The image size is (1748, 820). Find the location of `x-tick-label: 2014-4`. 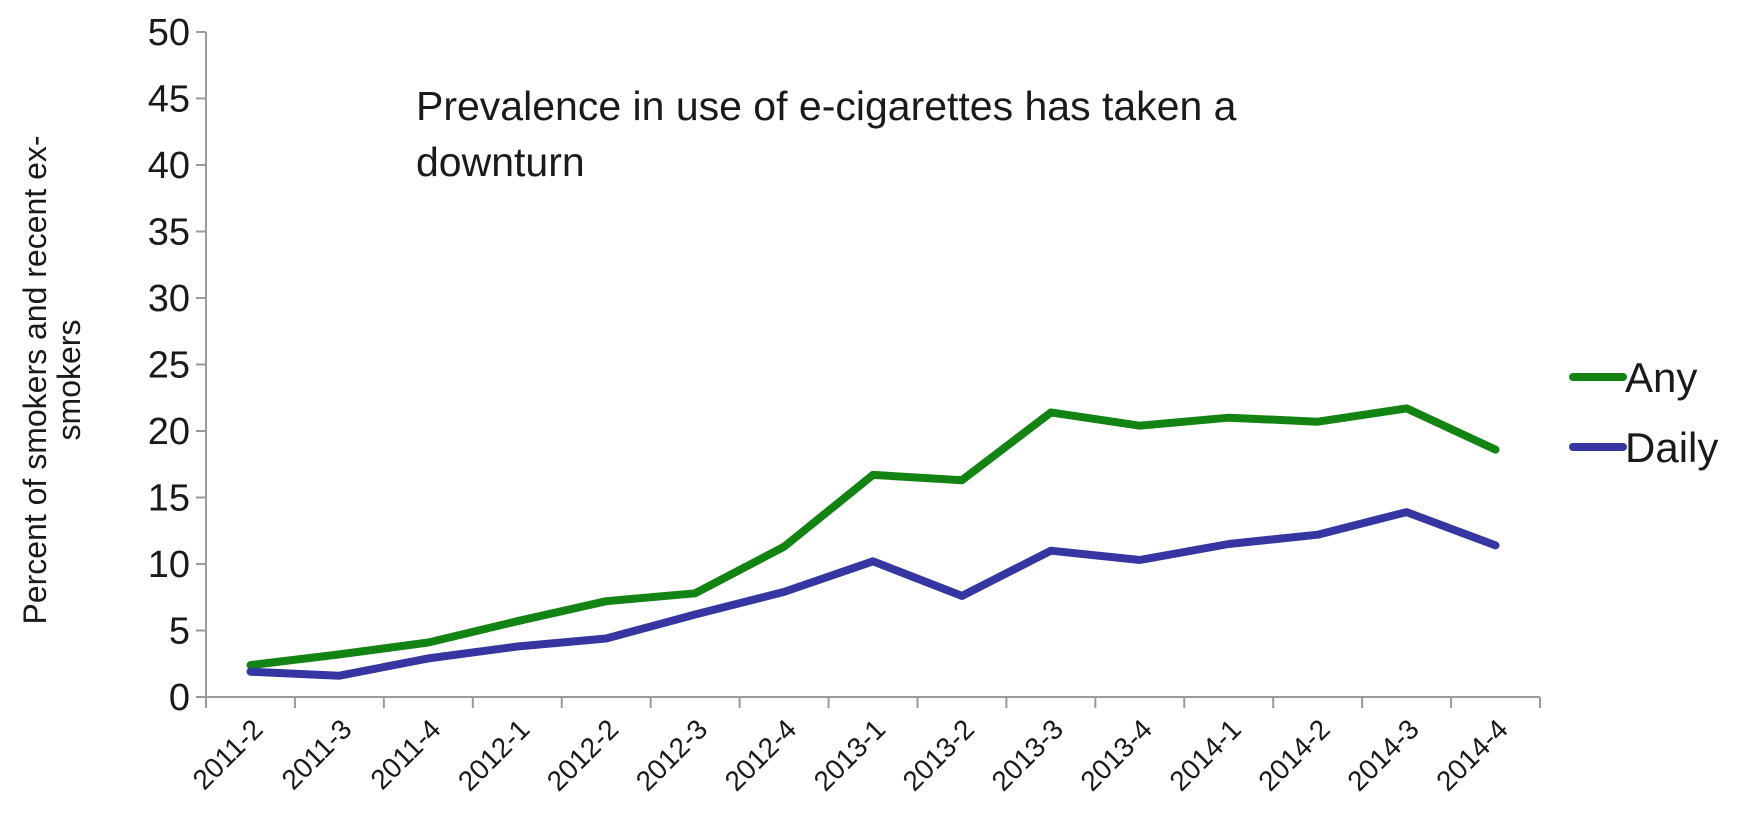

x-tick-label: 2014-4 is located at coordinates (1472, 755).